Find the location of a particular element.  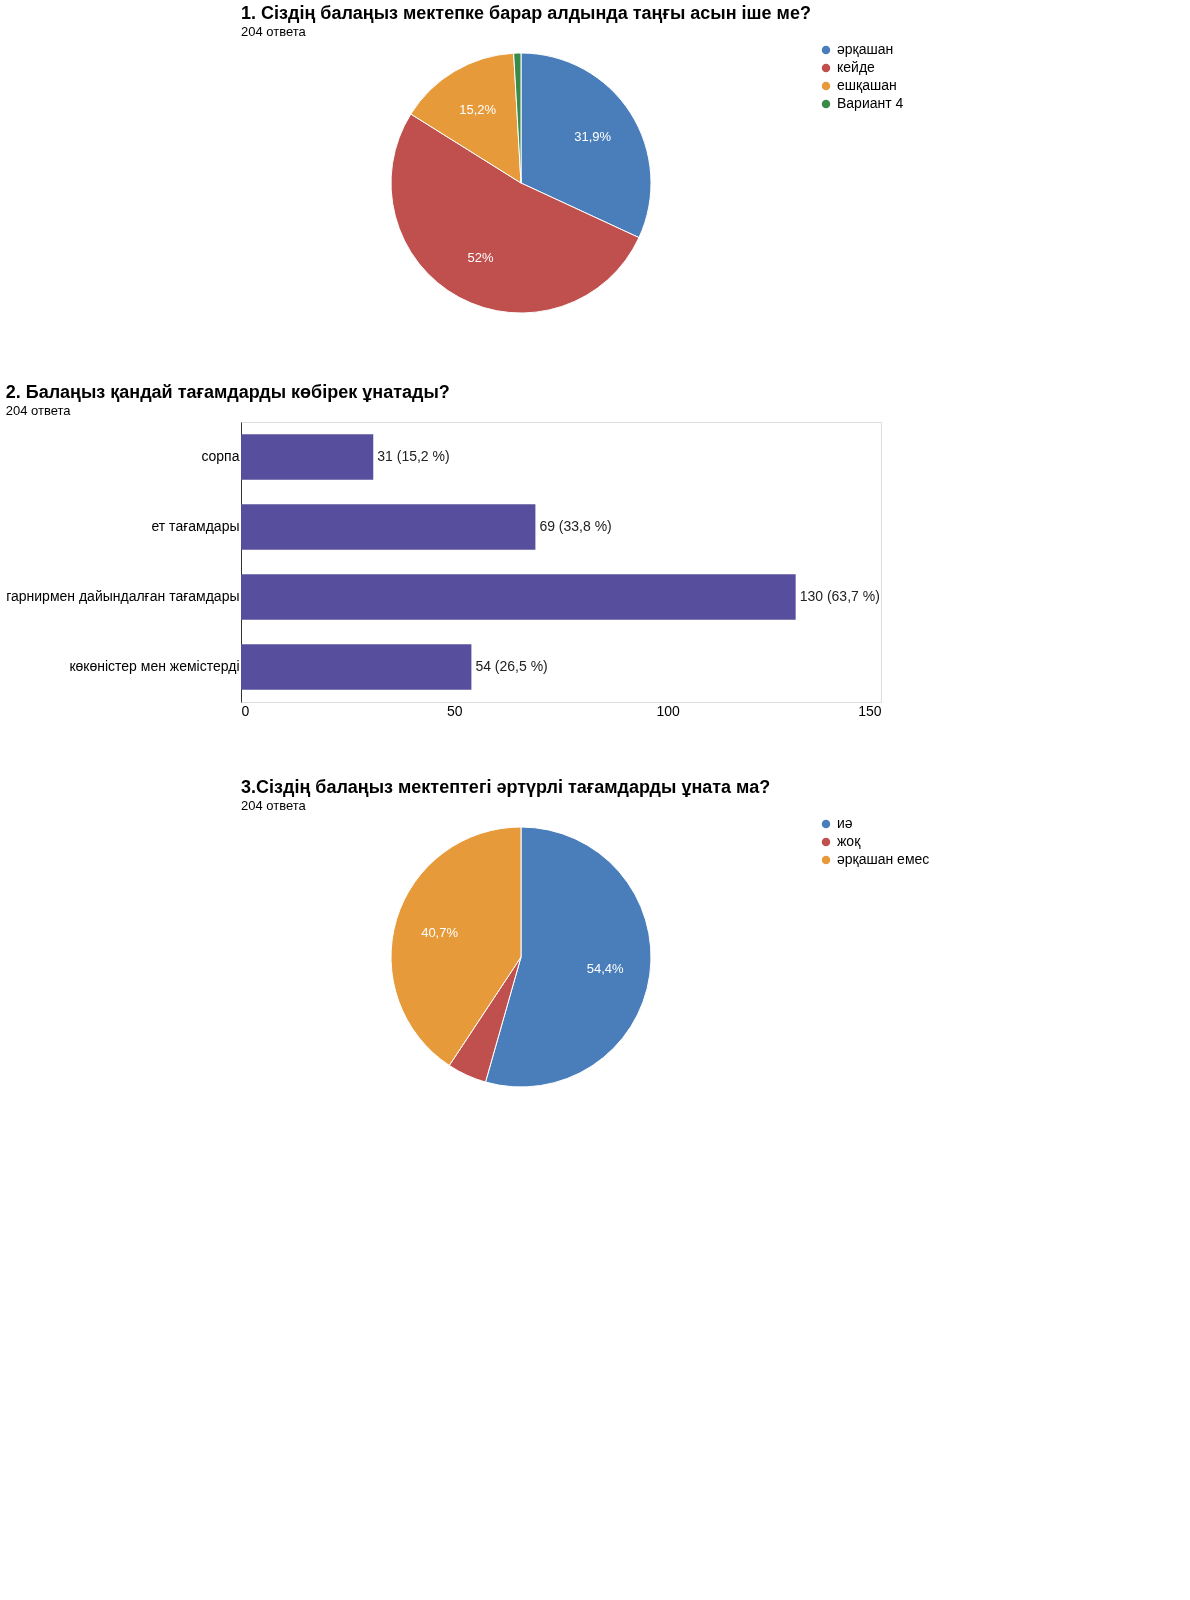

legend-label: ешқашан is located at coordinates (867, 85).